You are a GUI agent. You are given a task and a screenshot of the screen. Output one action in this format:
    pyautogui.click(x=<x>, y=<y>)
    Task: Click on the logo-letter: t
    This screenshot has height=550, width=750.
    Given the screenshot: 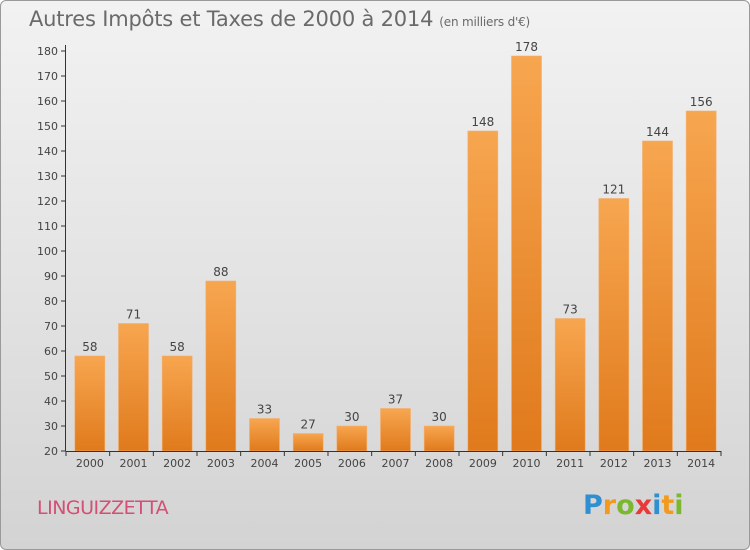 What is the action you would take?
    pyautogui.click(x=668, y=505)
    